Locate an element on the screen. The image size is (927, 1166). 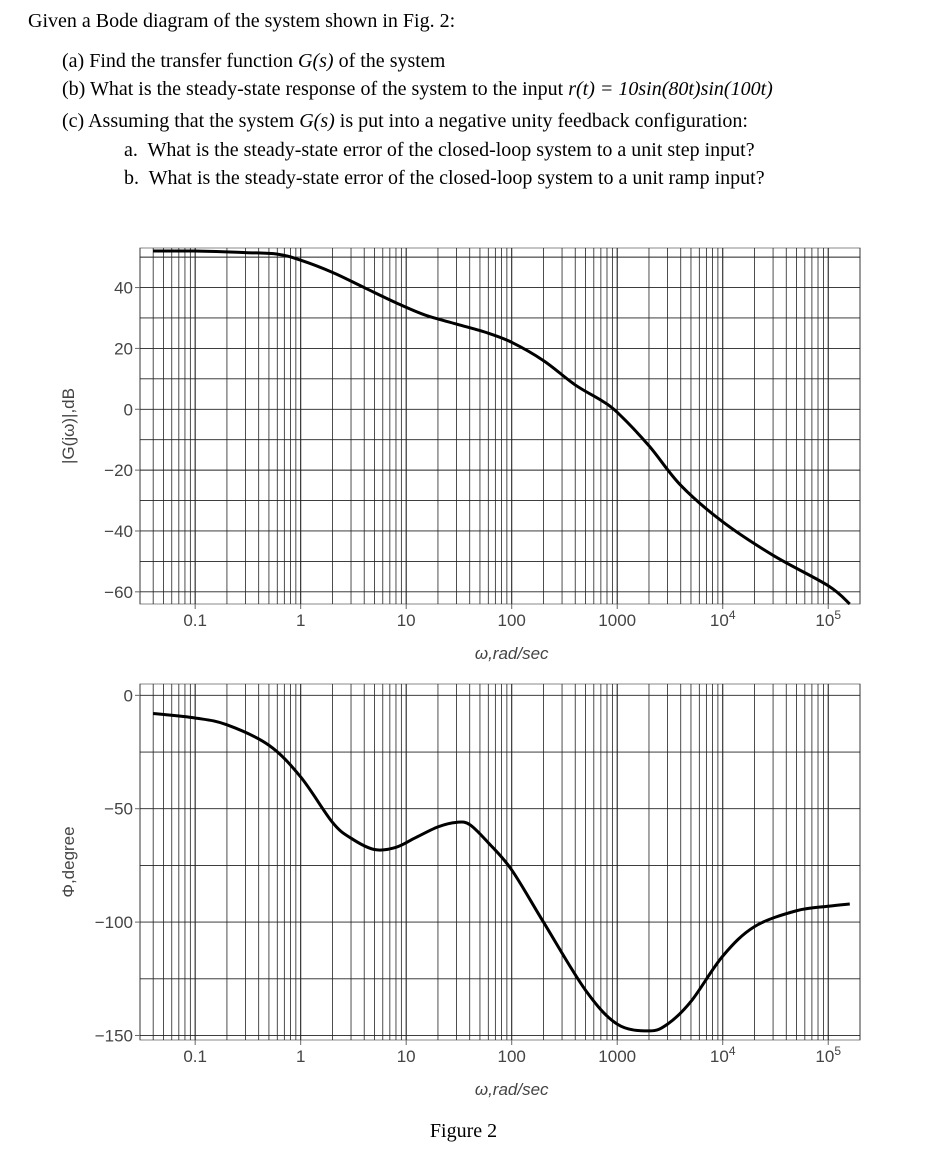
question-a-label: (a) is located at coordinates (73, 61).